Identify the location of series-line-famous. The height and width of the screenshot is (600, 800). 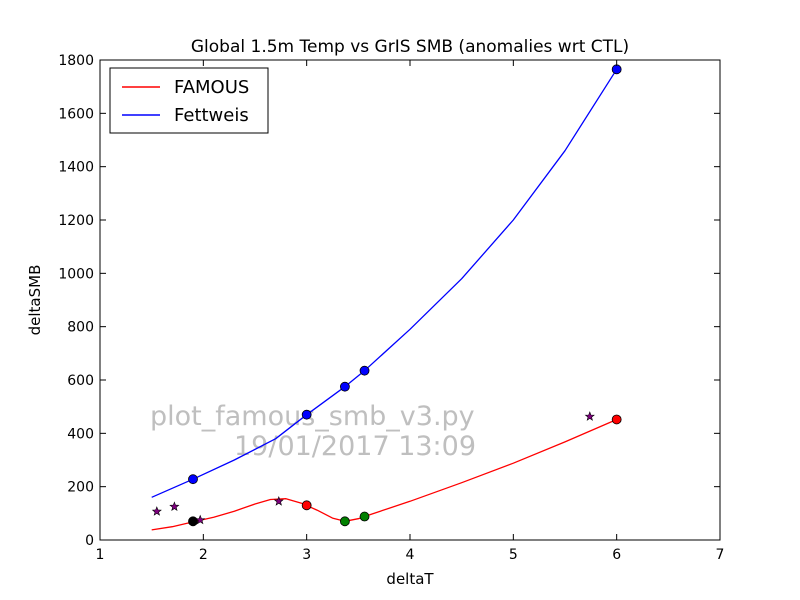
(384, 474).